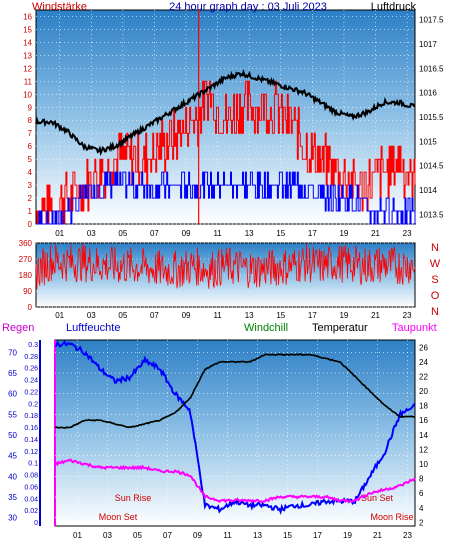  I want to click on panel1-left-tick-label: 11, so click(28, 81).